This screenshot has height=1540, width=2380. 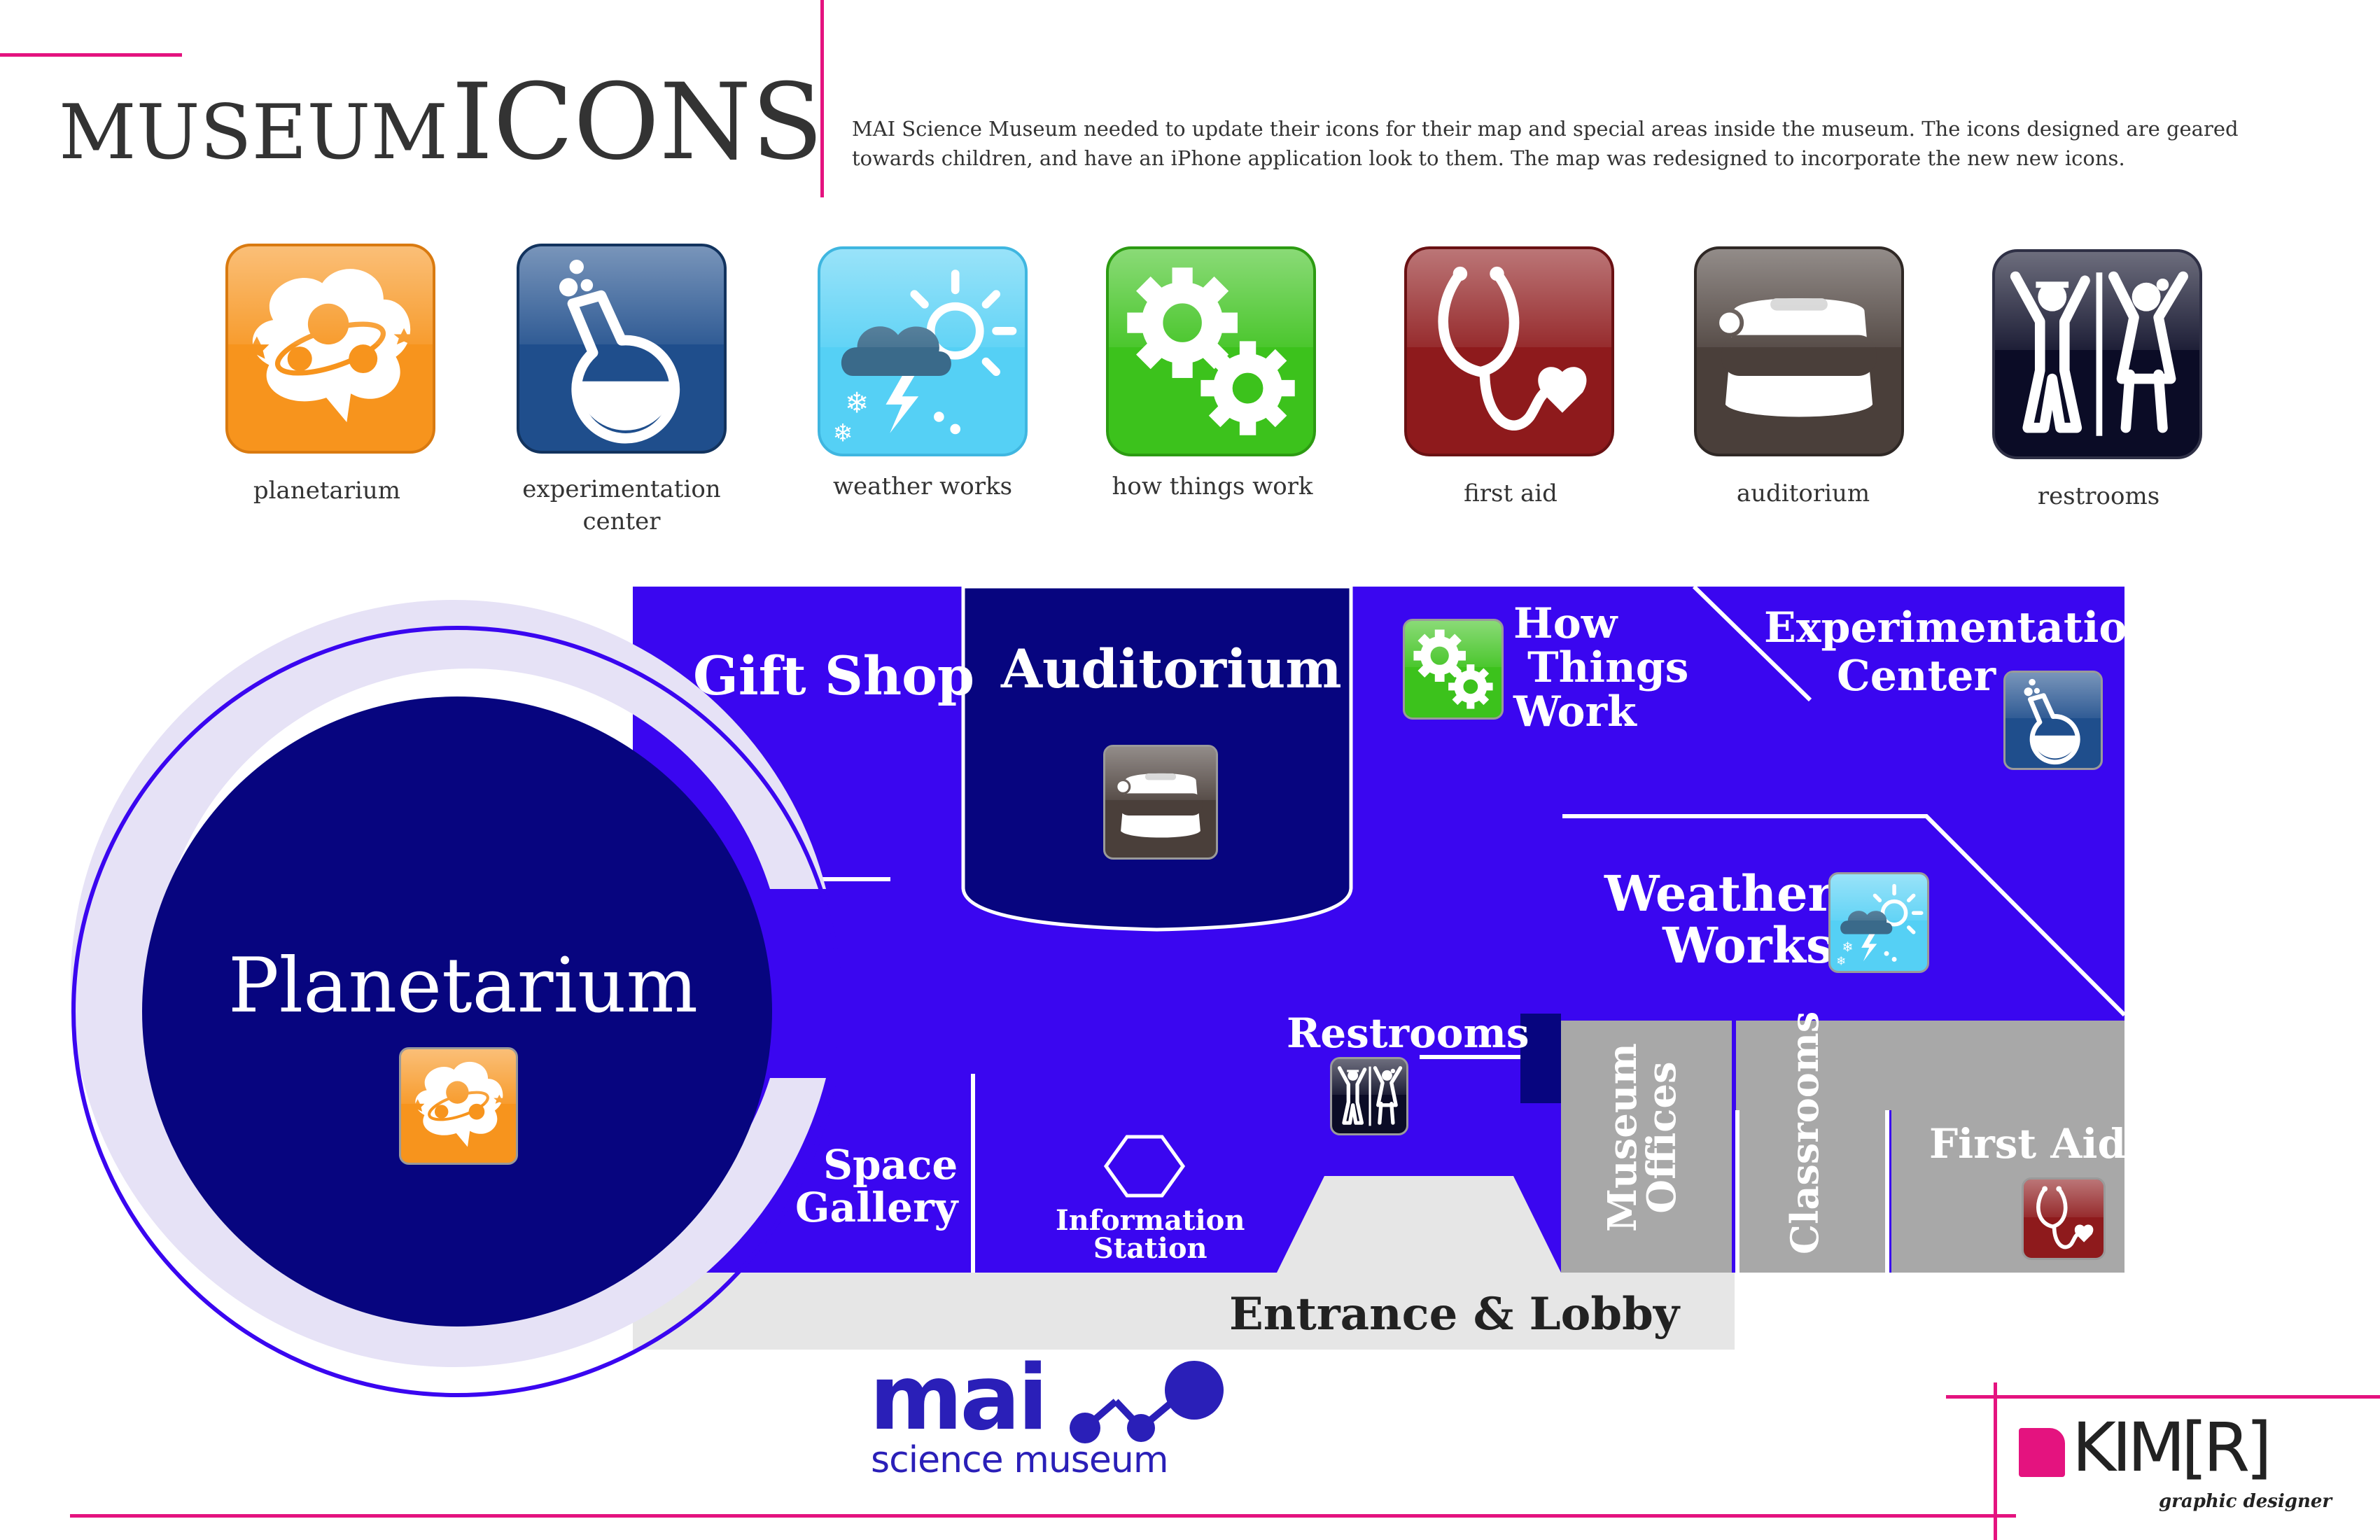 What do you see at coordinates (1419, 1224) in the screenshot?
I see `lobby-entry-ramp` at bounding box center [1419, 1224].